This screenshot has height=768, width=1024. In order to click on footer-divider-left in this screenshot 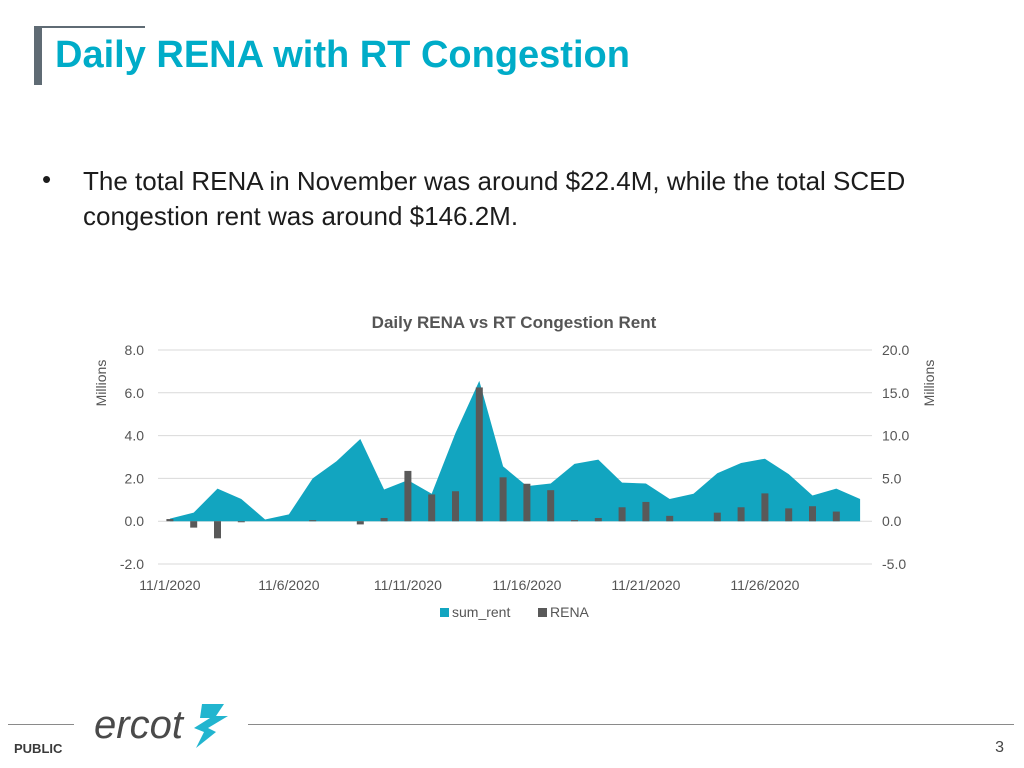, I will do `click(41, 724)`.